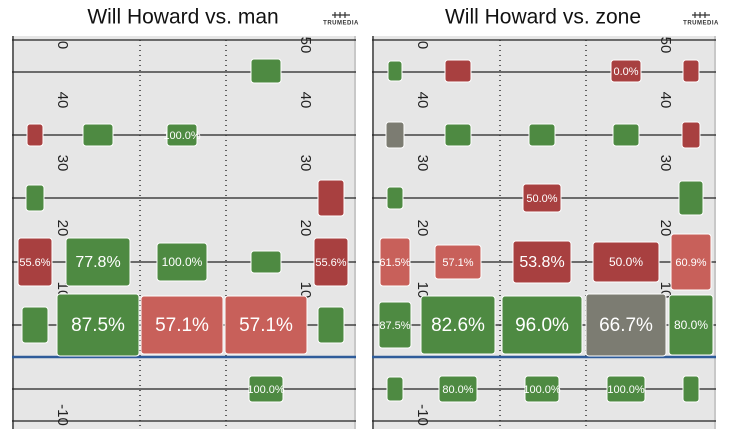  Describe the element at coordinates (182, 17) in the screenshot. I see `panel-title: Will Howard vs. man` at that location.